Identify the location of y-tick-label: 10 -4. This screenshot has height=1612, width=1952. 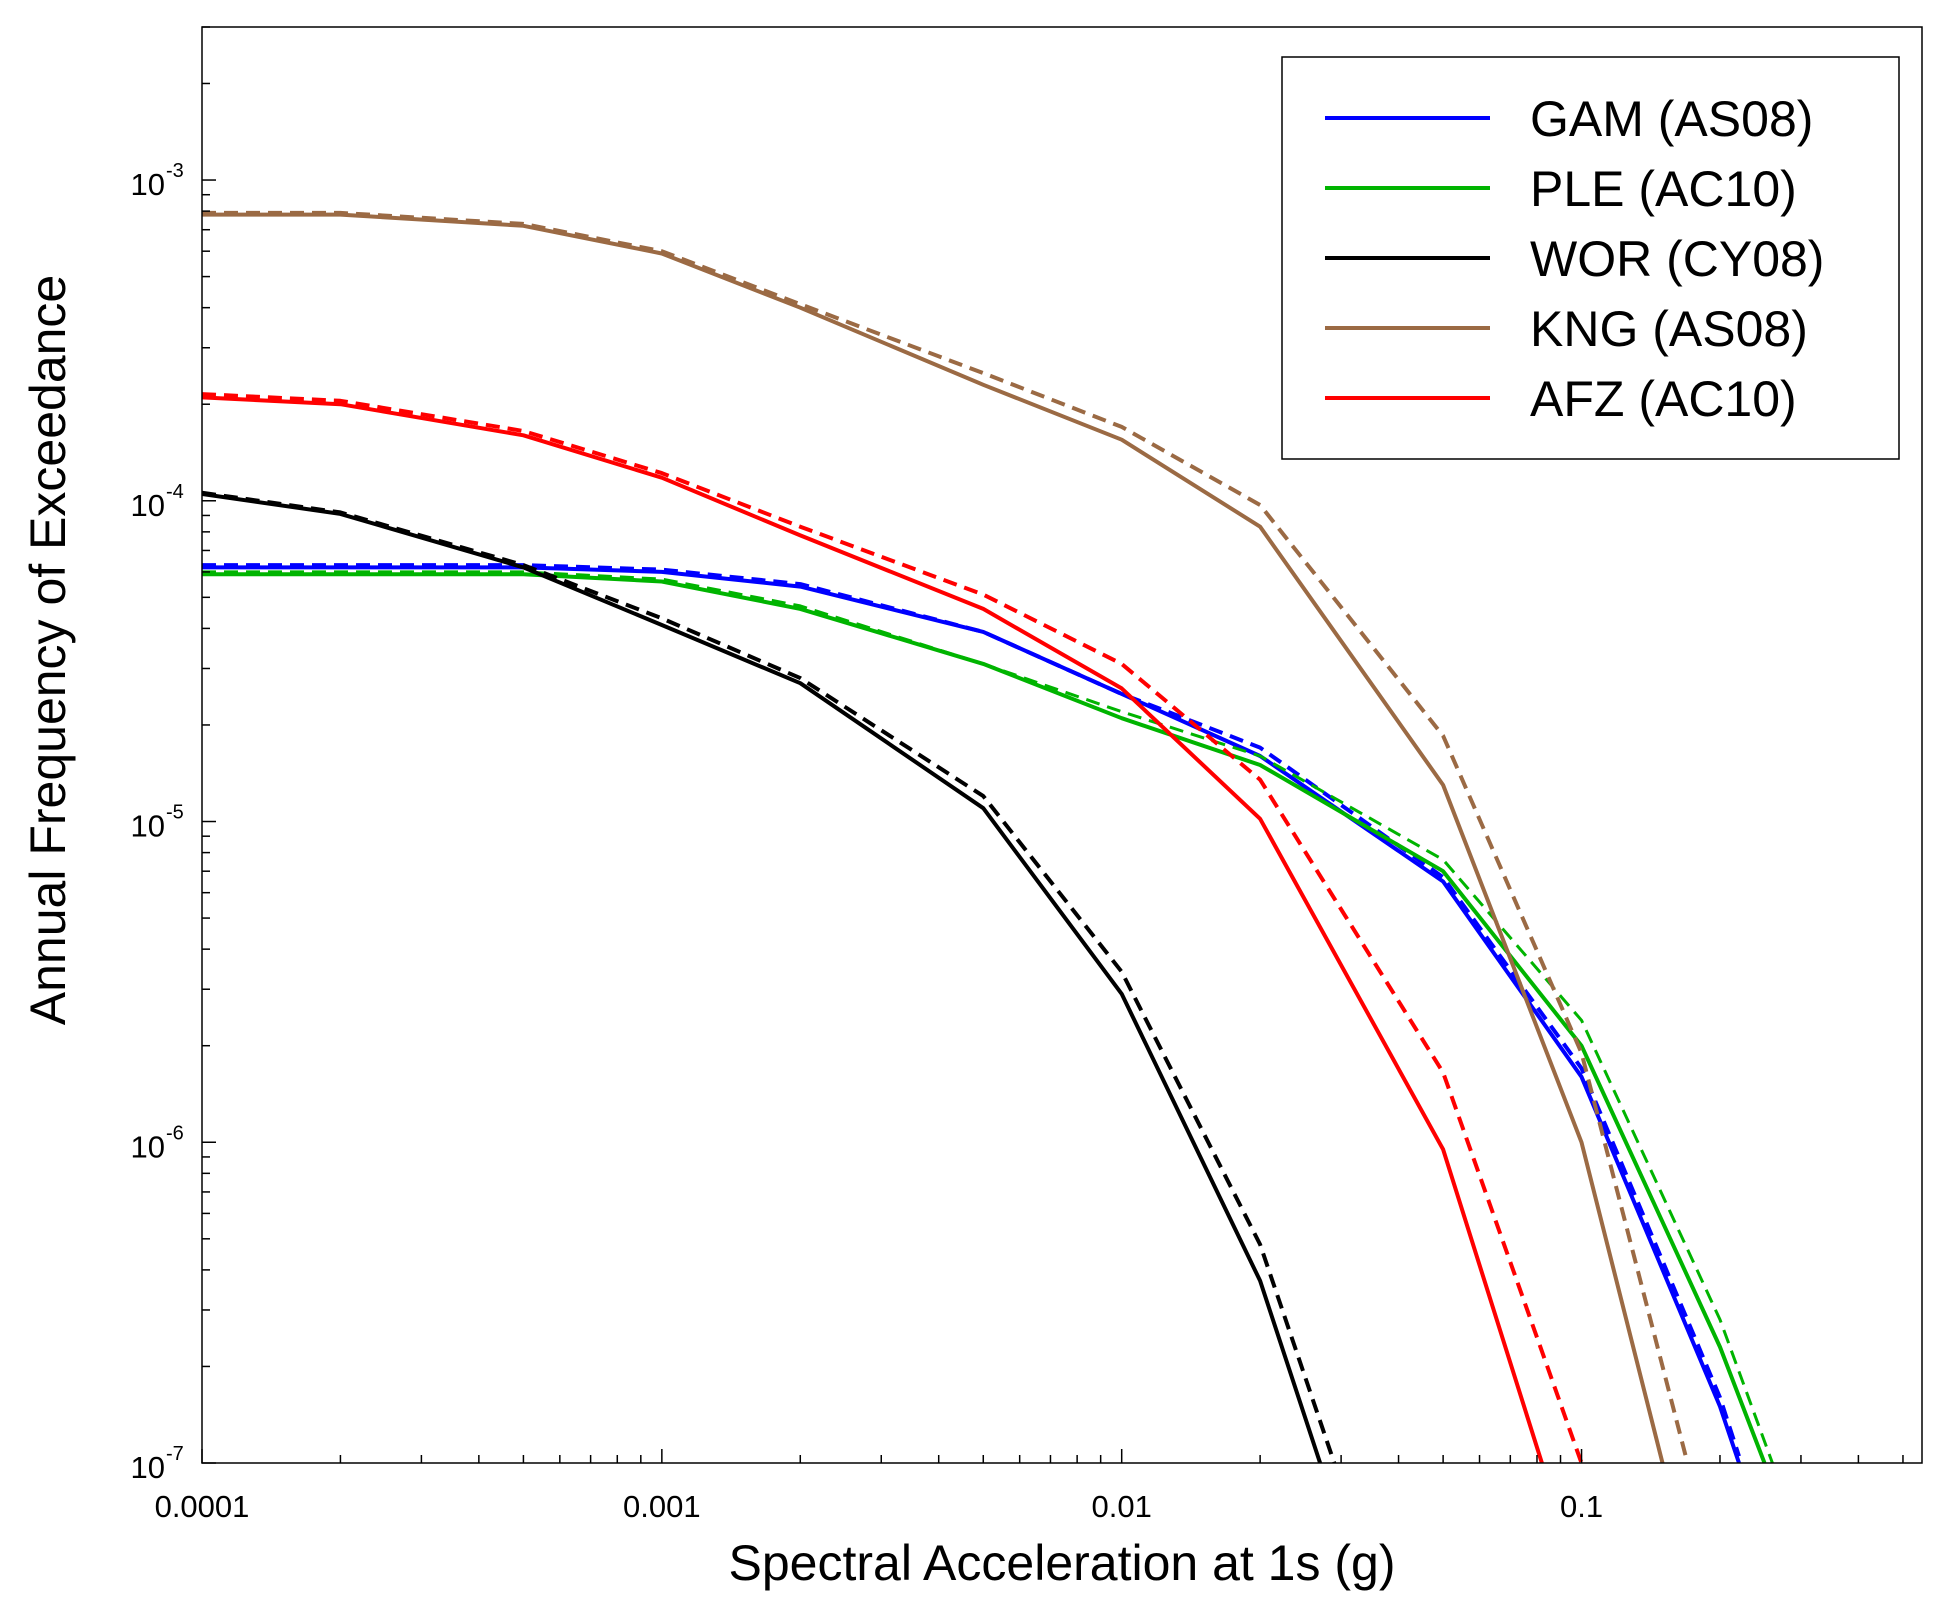
(157, 502).